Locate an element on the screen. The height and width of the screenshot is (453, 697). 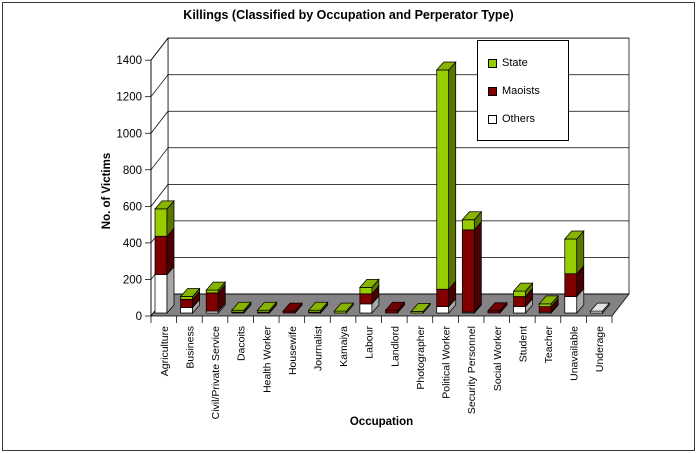
bar-segment-side-state is located at coordinates (452, 175).